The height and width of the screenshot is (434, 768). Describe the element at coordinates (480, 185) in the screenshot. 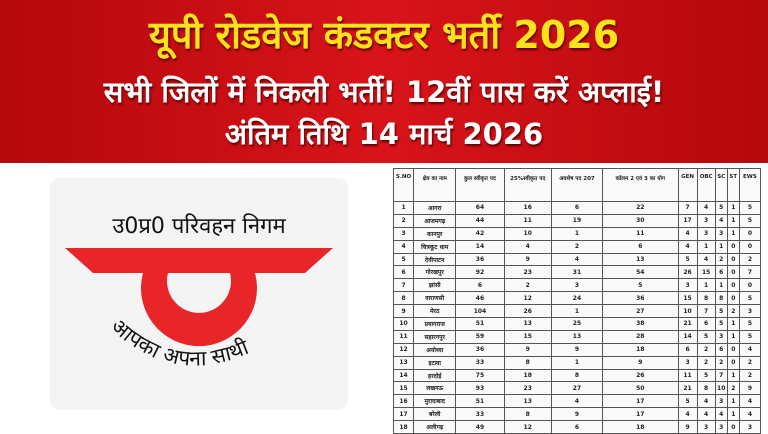

I see `column-header: कुल स्वीकृत पद` at that location.